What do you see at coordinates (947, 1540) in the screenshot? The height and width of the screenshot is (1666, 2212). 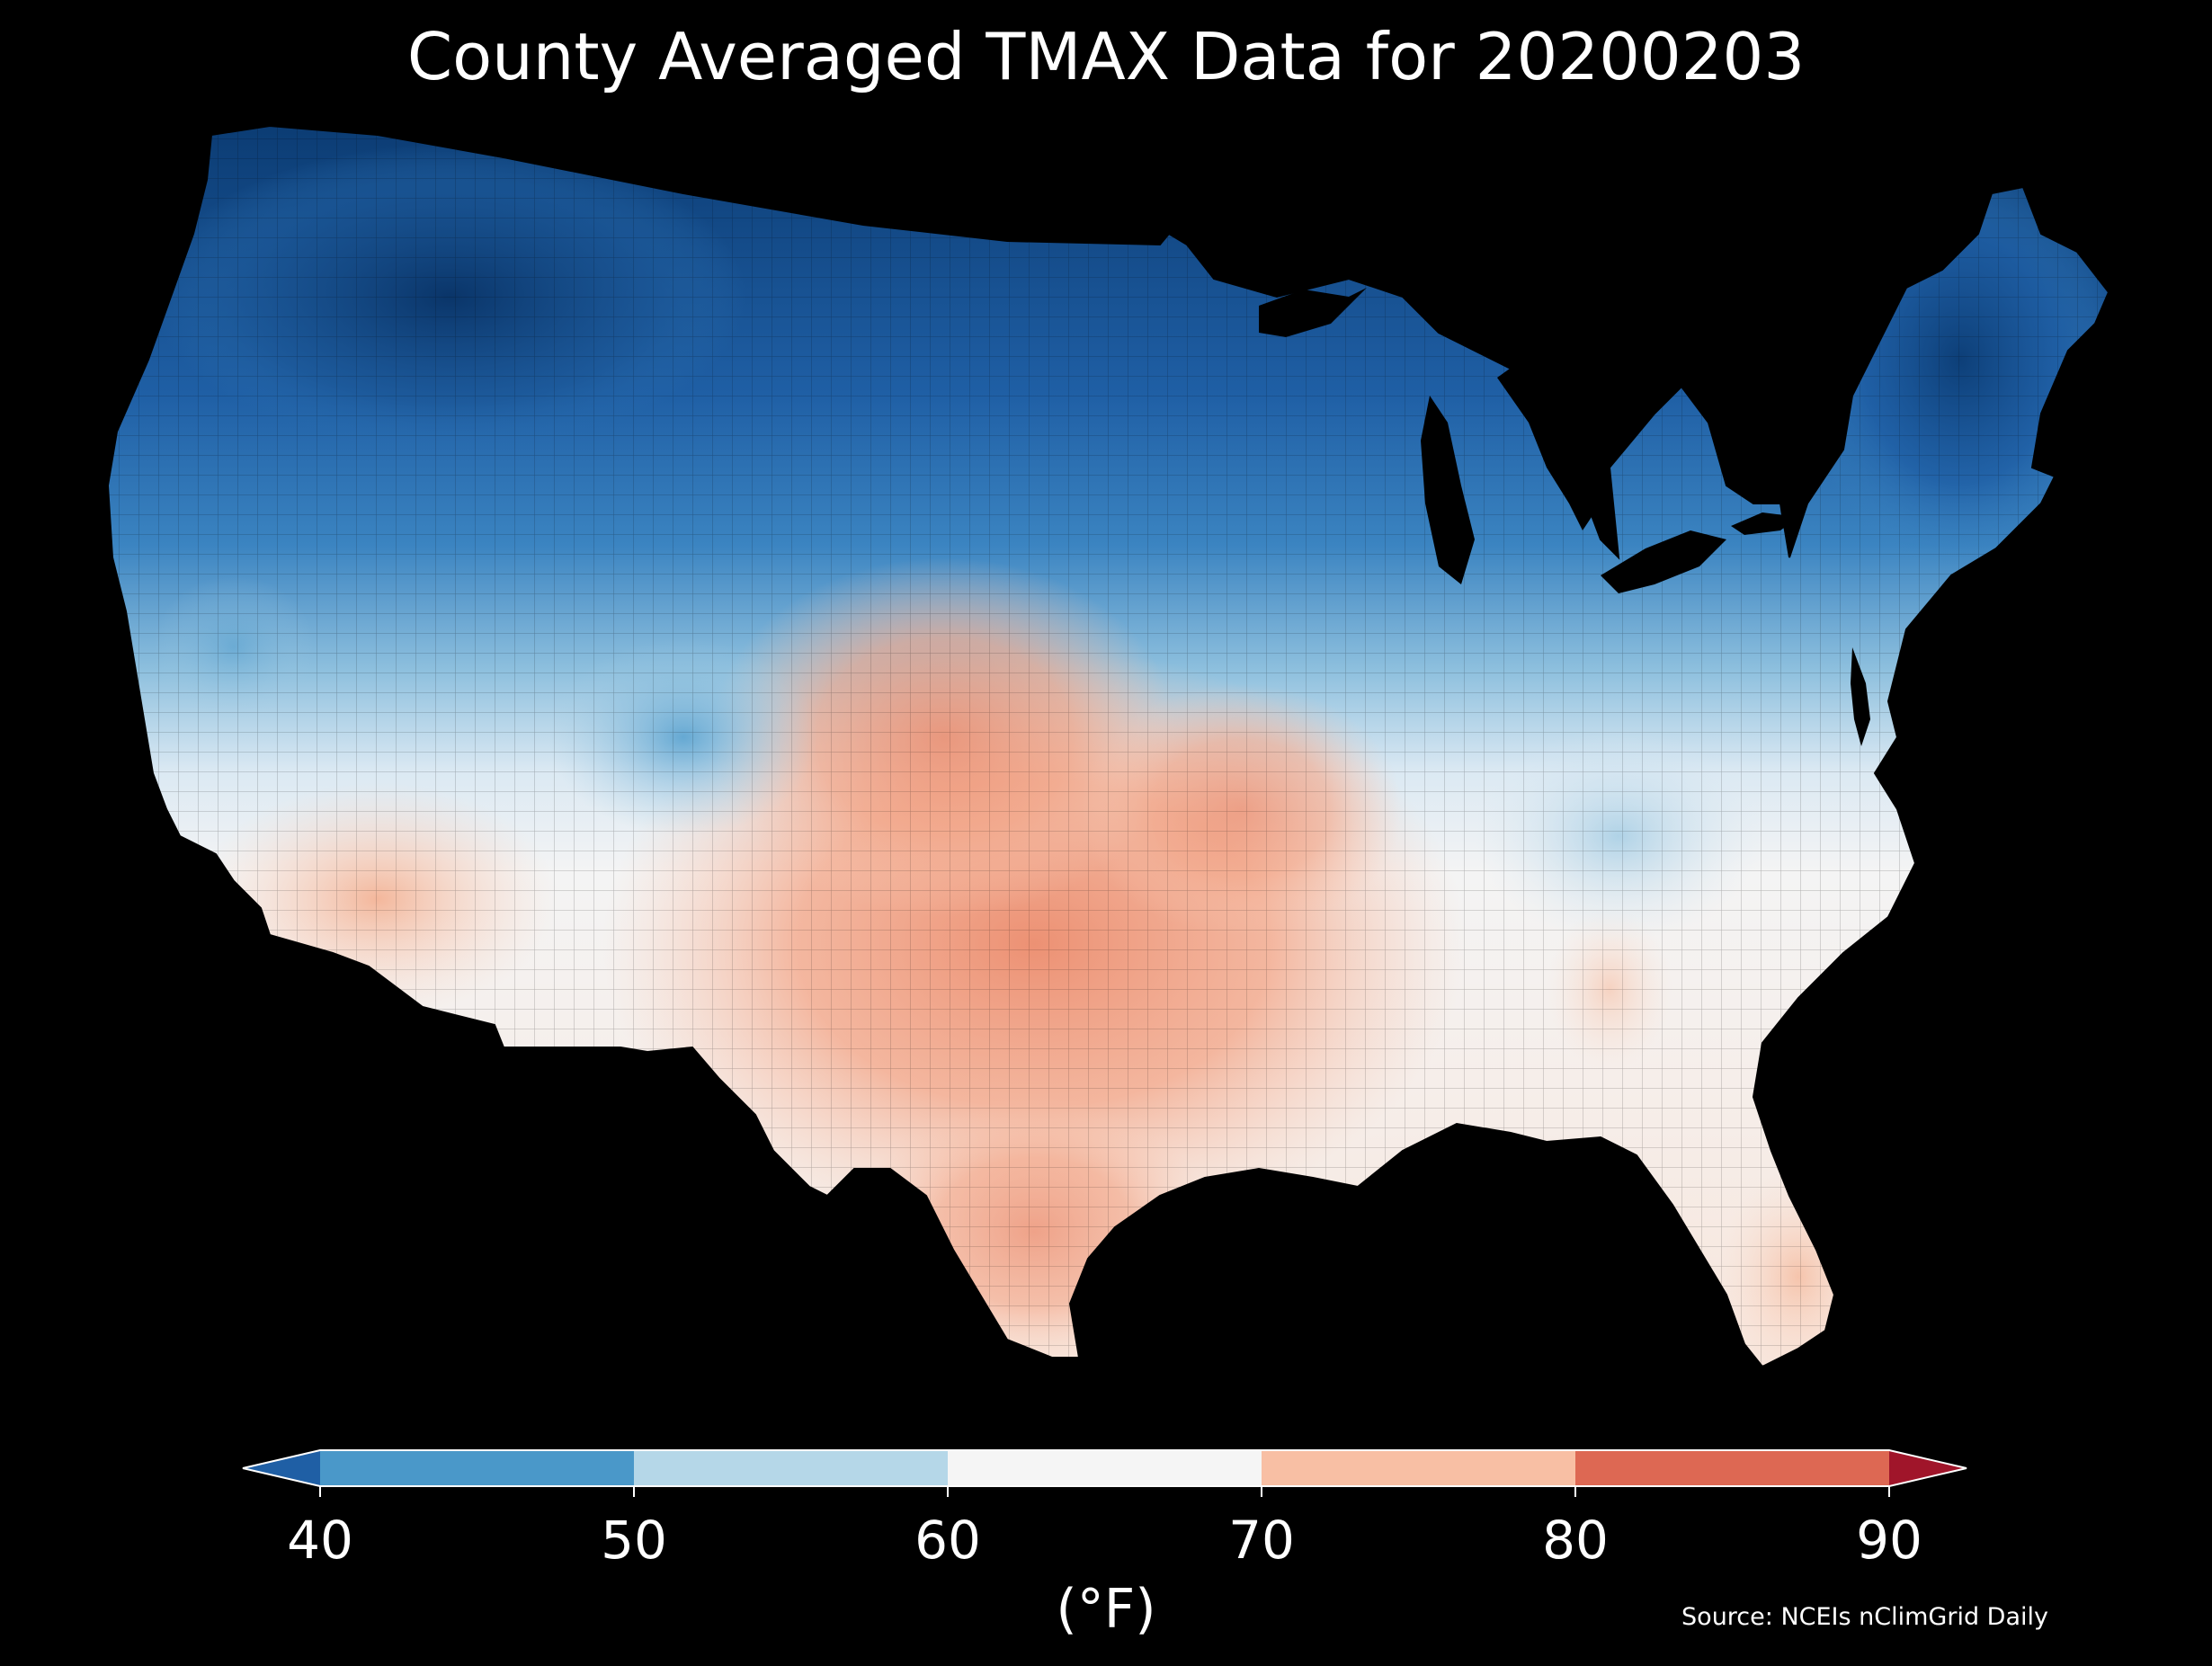 I see `colorbar-tick-60: 60` at bounding box center [947, 1540].